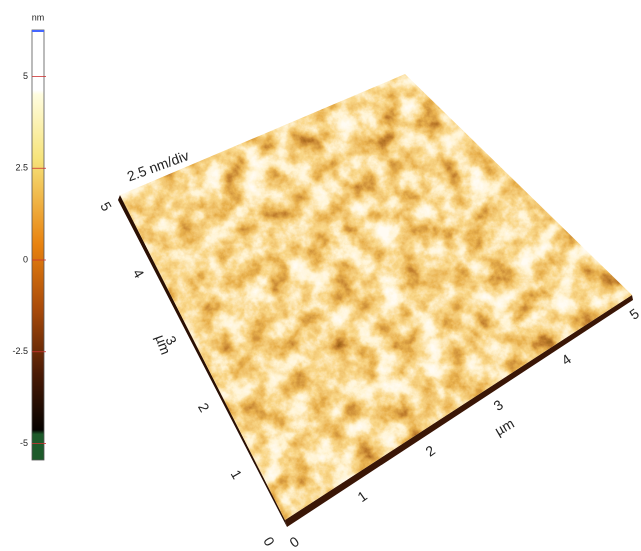  I want to click on colorbar-tick-label: -2.5, so click(20, 351).